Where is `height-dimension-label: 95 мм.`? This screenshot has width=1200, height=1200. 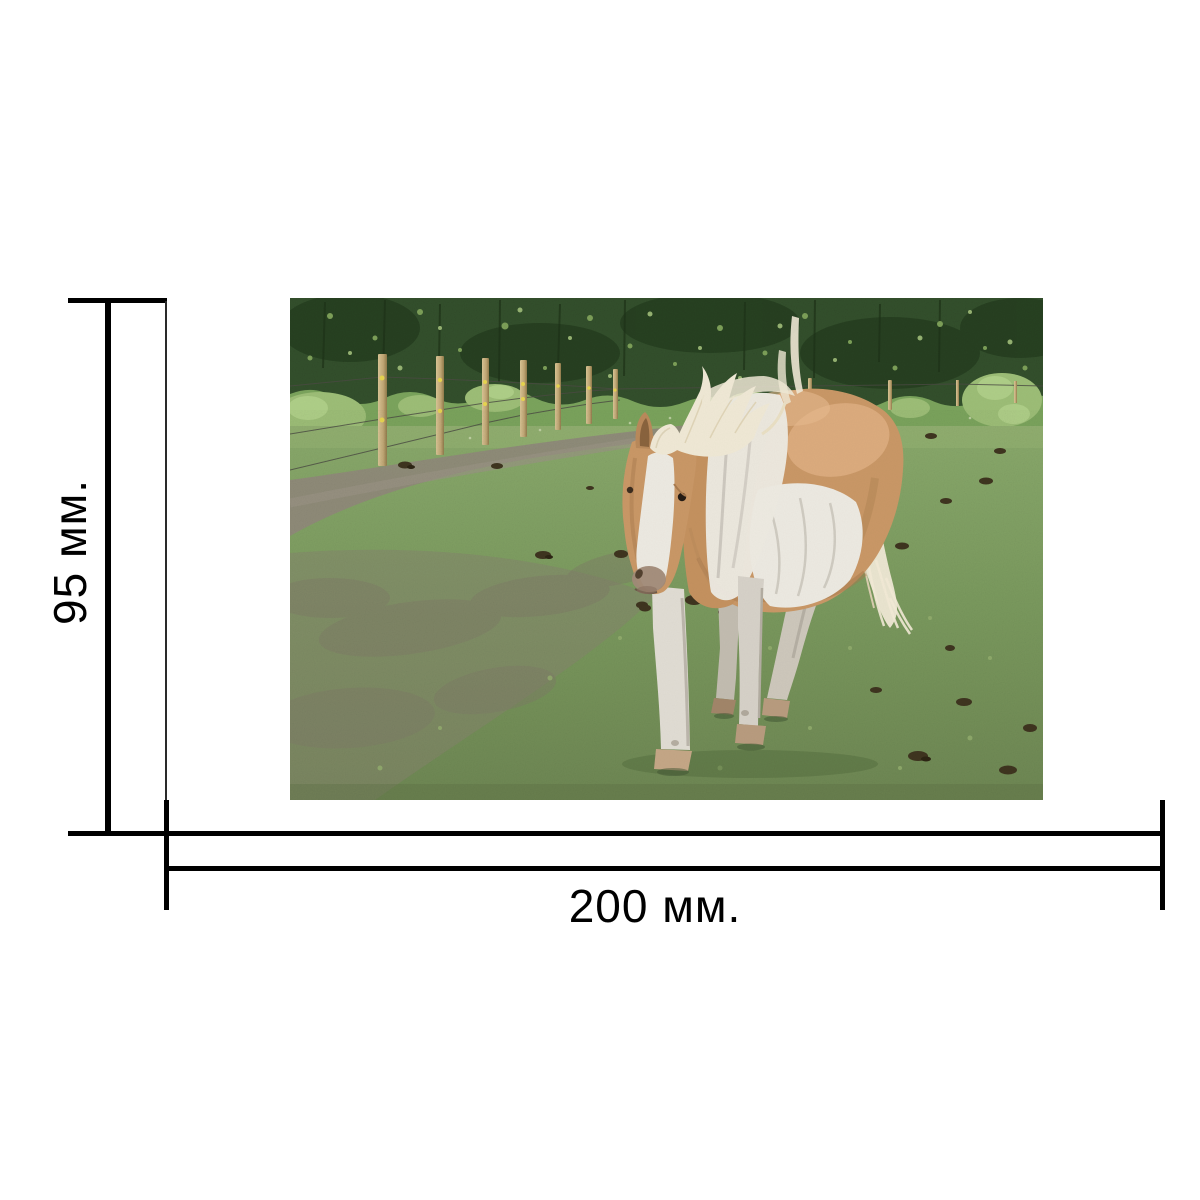 height-dimension-label: 95 мм. is located at coordinates (70, 552).